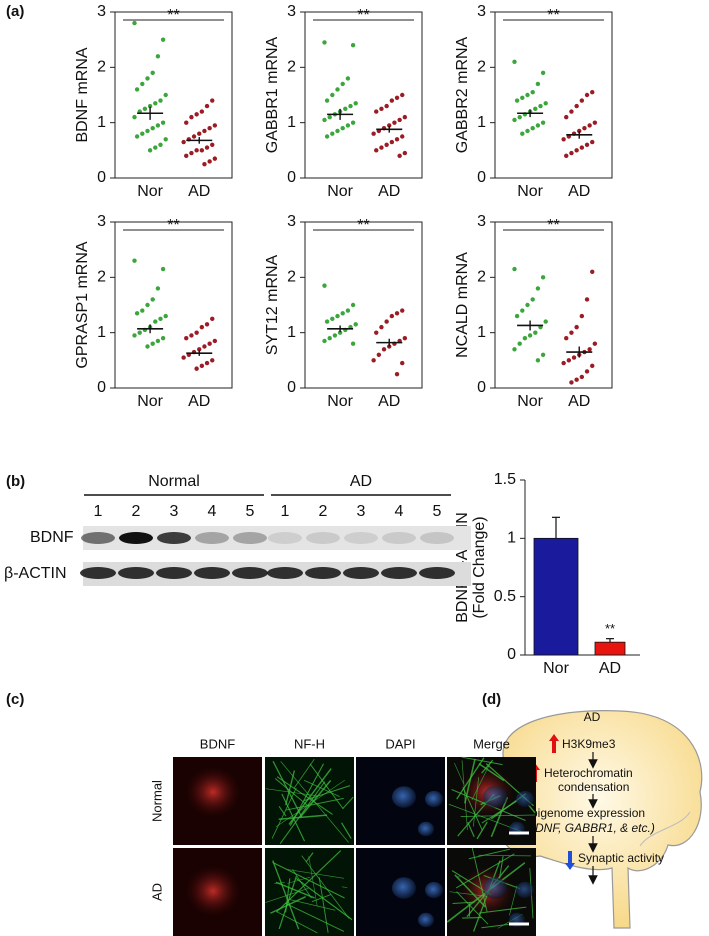 The width and height of the screenshot is (709, 936). I want to click on channel-label: NF-H, so click(309, 743).